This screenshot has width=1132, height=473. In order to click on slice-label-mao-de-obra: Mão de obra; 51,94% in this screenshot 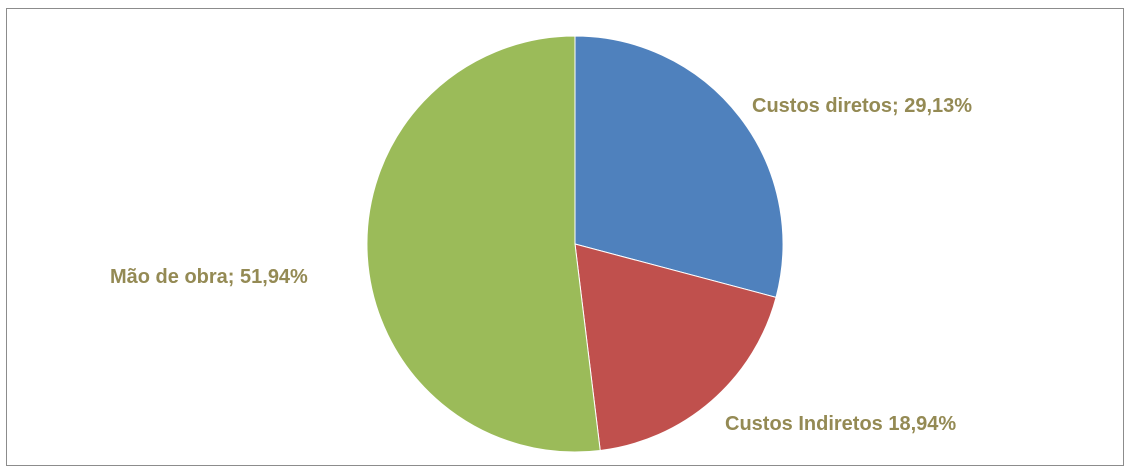, I will do `click(209, 277)`.